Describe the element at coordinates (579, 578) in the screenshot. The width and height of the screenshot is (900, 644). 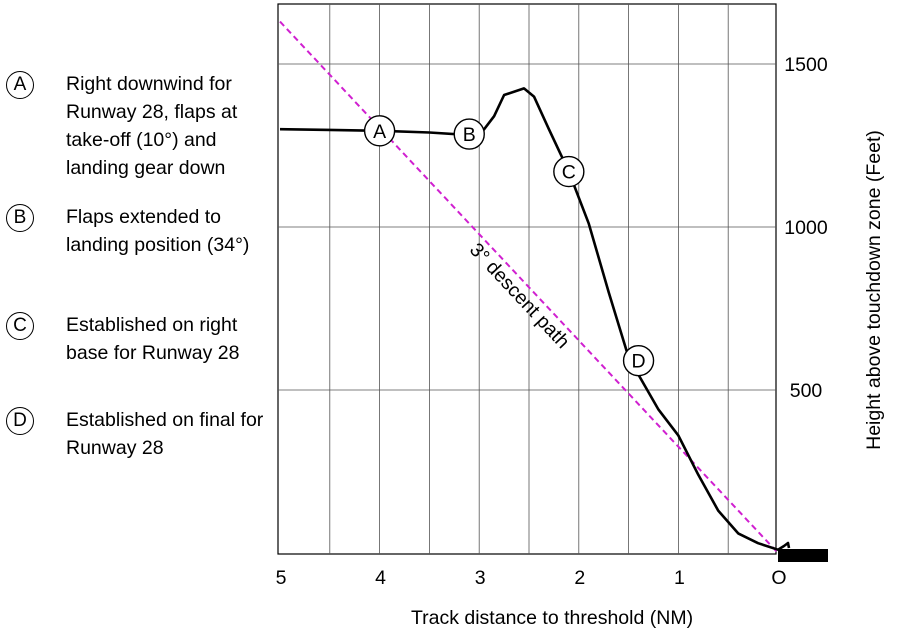
I see `x-tick-label: 2` at that location.